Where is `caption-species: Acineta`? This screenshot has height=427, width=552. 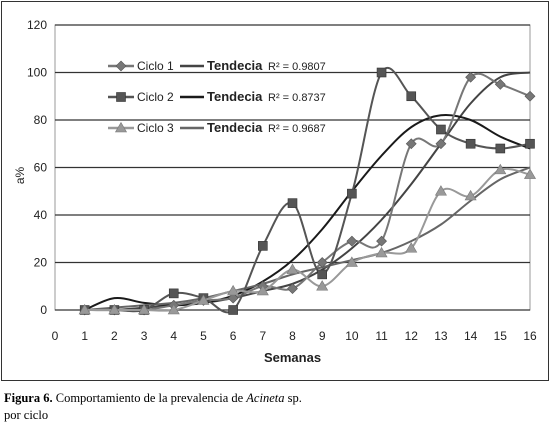
caption-species: Acineta is located at coordinates (265, 398).